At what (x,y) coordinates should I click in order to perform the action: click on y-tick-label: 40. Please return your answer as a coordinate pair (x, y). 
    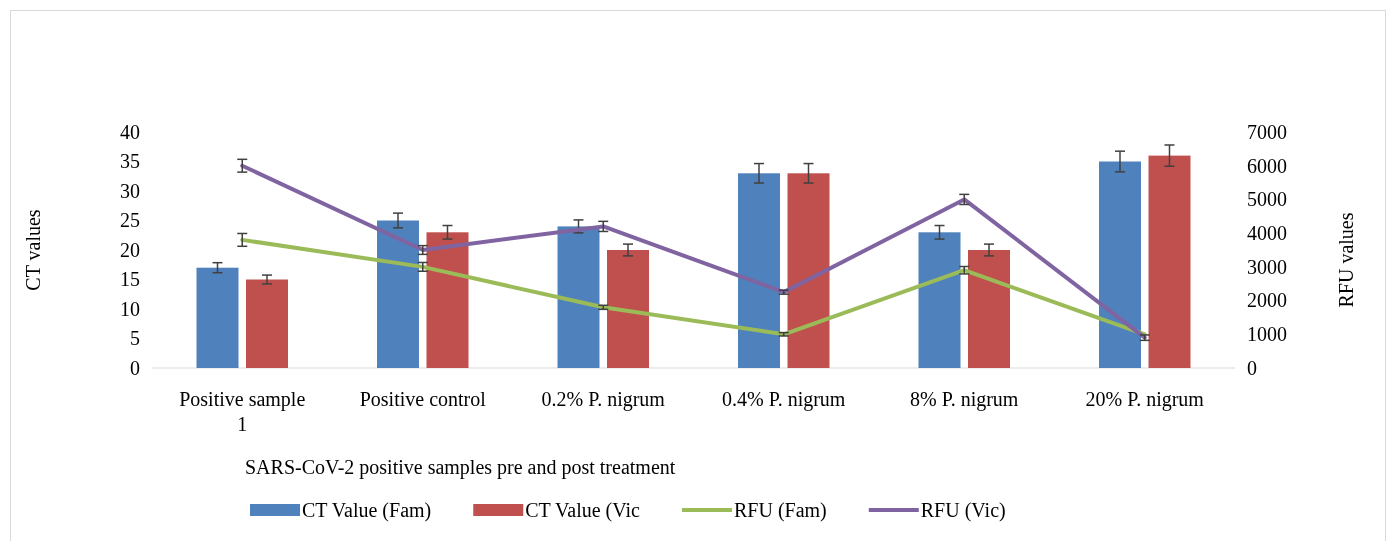
    Looking at the image, I should click on (130, 131).